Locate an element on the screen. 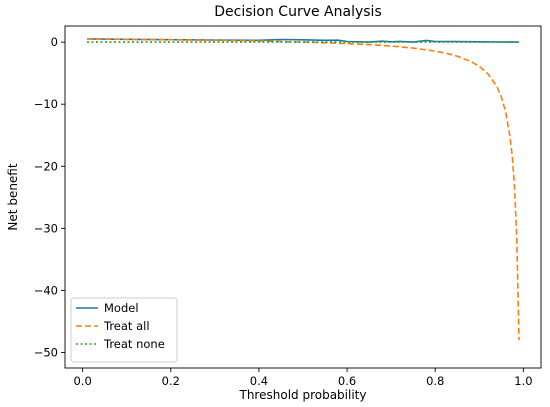  legend-items: Model Treat all Treat none is located at coordinates (120, 326).